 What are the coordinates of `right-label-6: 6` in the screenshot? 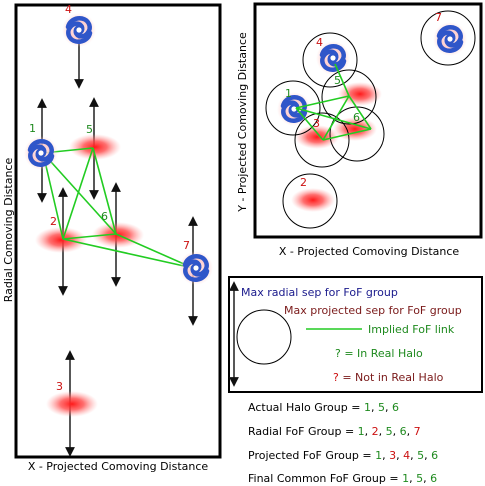 It's located at (356, 117).